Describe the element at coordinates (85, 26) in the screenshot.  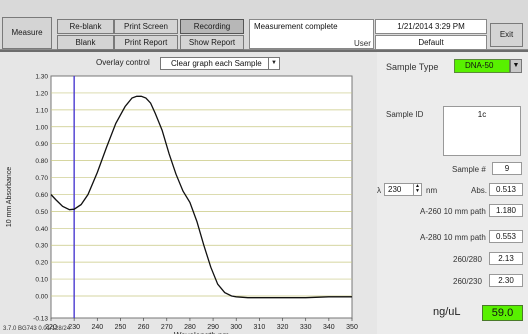
I see `reblank-button: Re-blank` at that location.